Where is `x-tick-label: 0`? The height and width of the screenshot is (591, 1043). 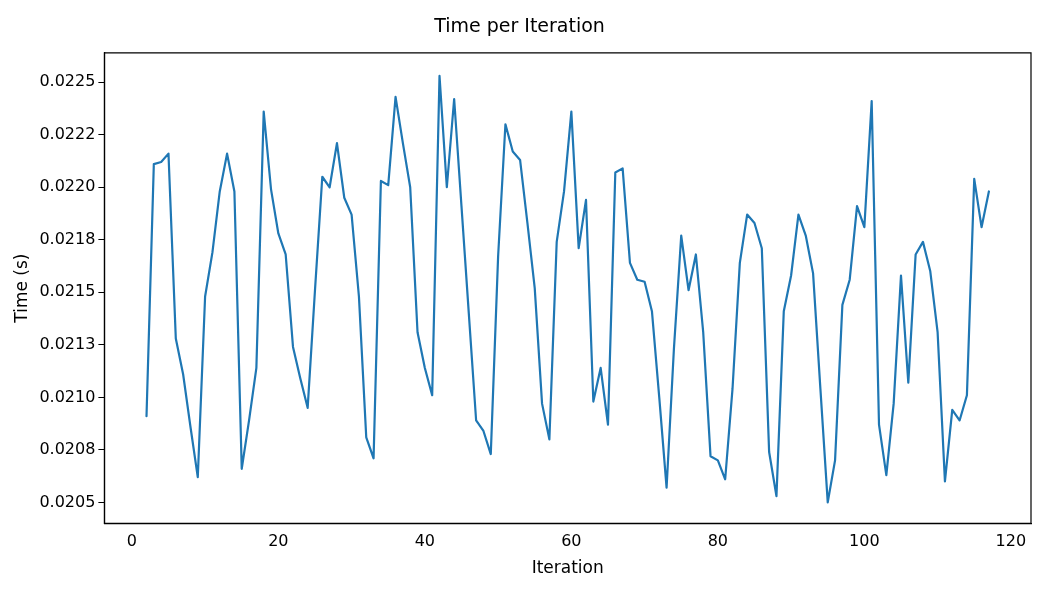
x-tick-label: 0 is located at coordinates (131, 541).